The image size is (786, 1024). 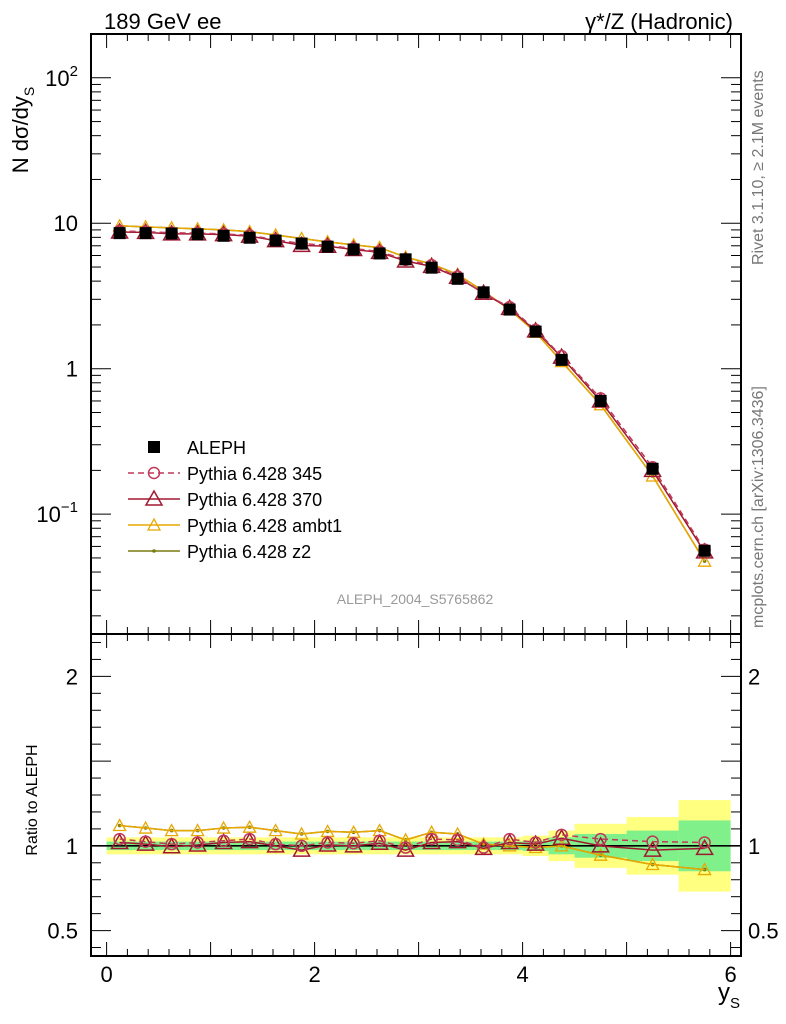 What do you see at coordinates (754, 846) in the screenshot?
I see `ratio-y-tick-label-right: 1` at bounding box center [754, 846].